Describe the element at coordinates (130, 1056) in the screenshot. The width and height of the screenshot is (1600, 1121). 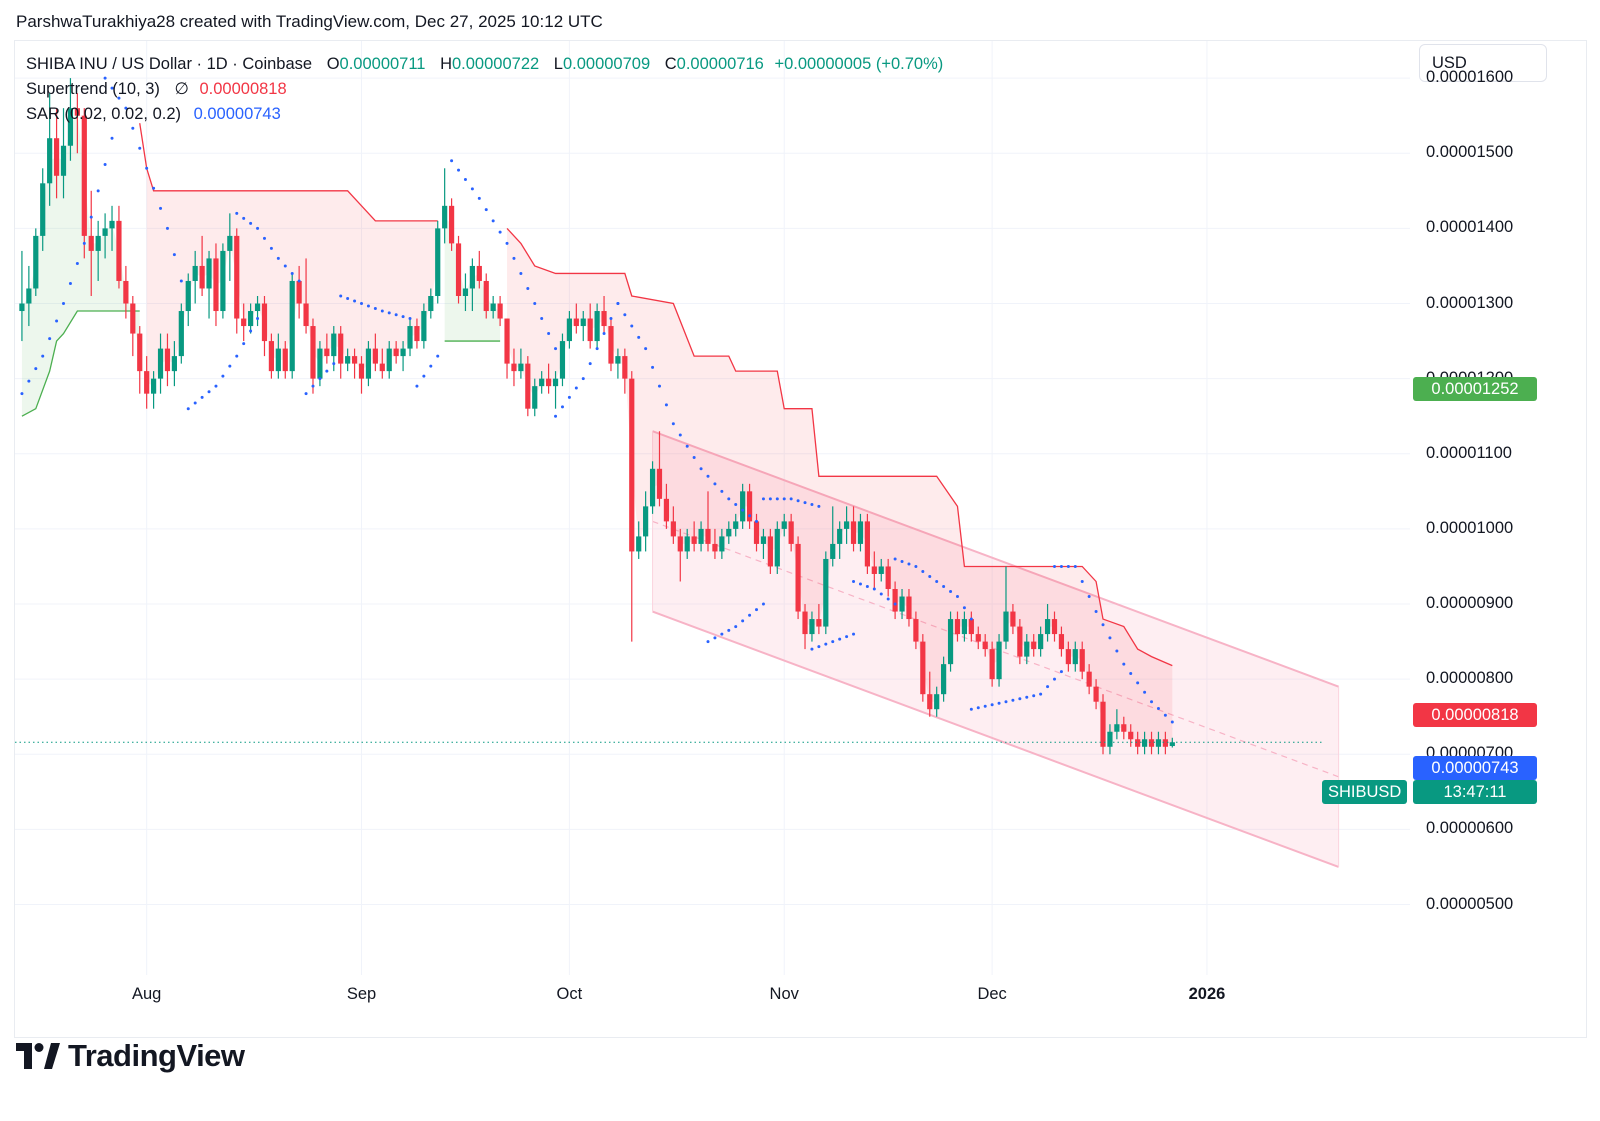
I see `tradingview-logo: TradingView` at that location.